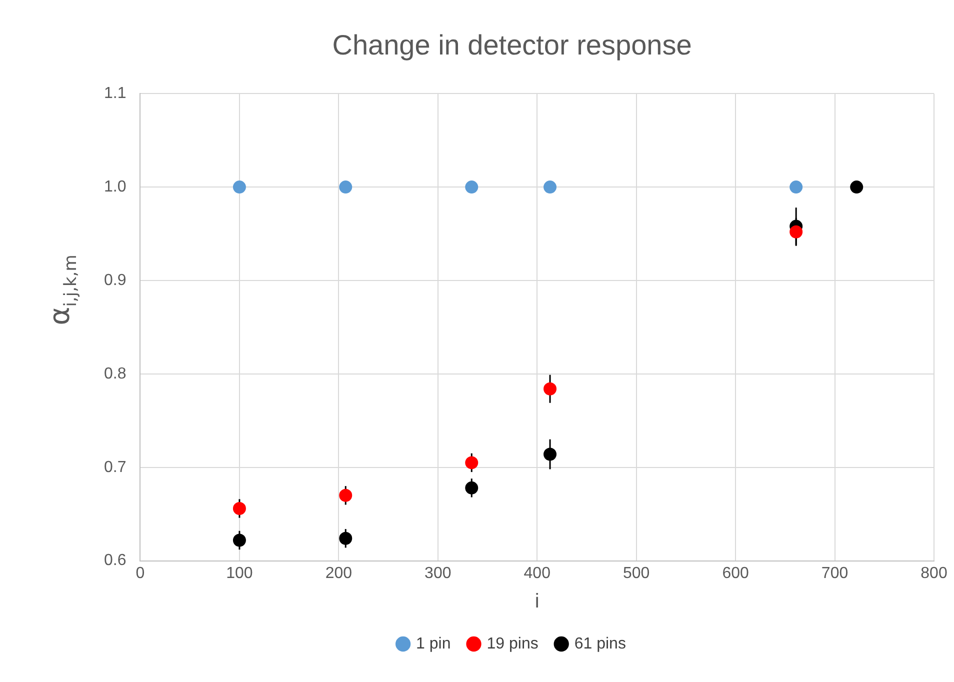  What do you see at coordinates (736, 573) in the screenshot?
I see `x-tick-label: 600` at bounding box center [736, 573].